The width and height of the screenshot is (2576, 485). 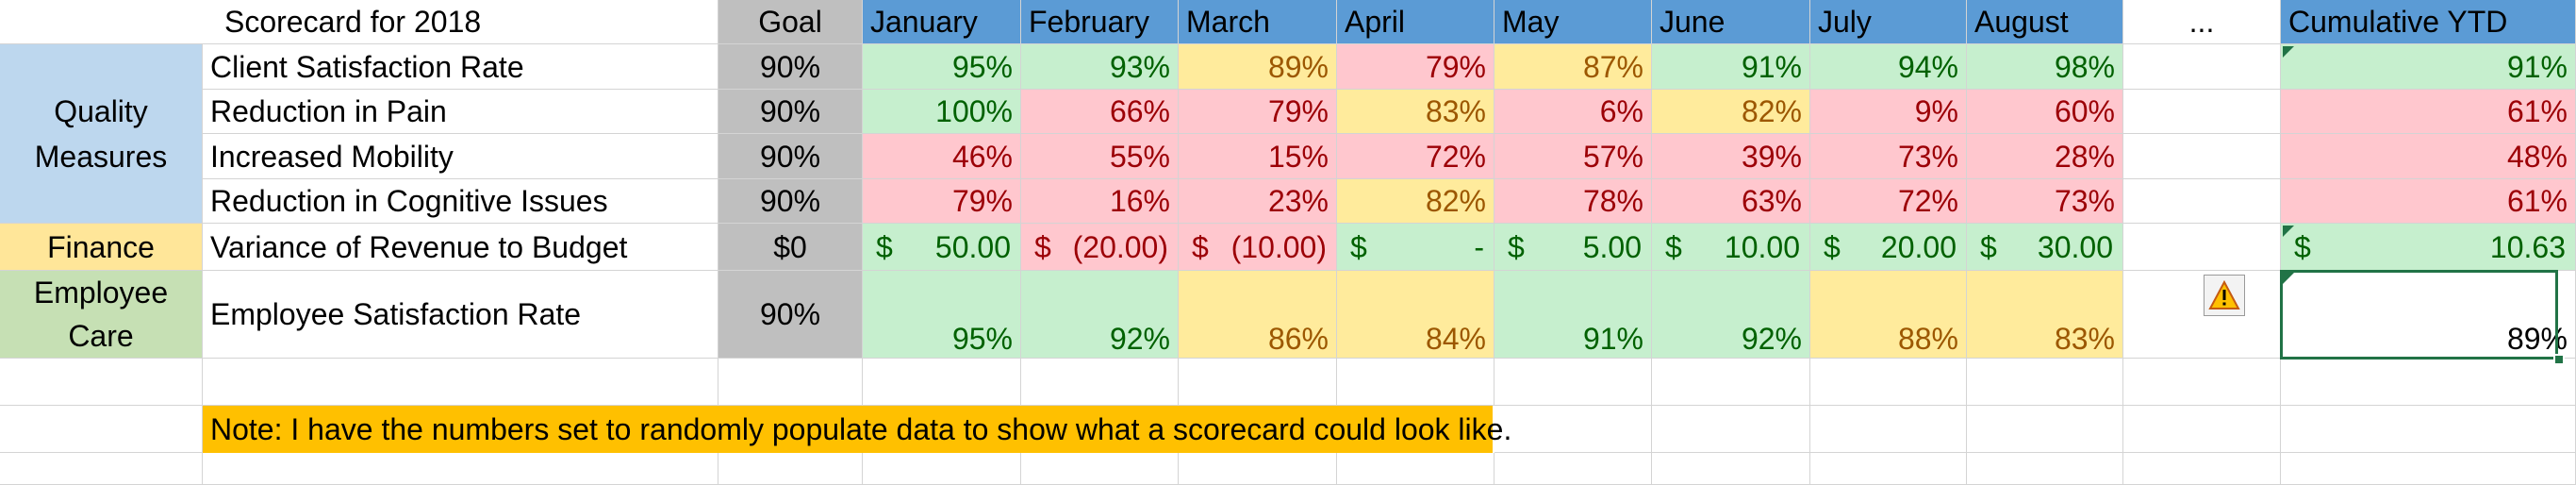 I want to click on currency-cell: $ (10.00), so click(x=1258, y=247).